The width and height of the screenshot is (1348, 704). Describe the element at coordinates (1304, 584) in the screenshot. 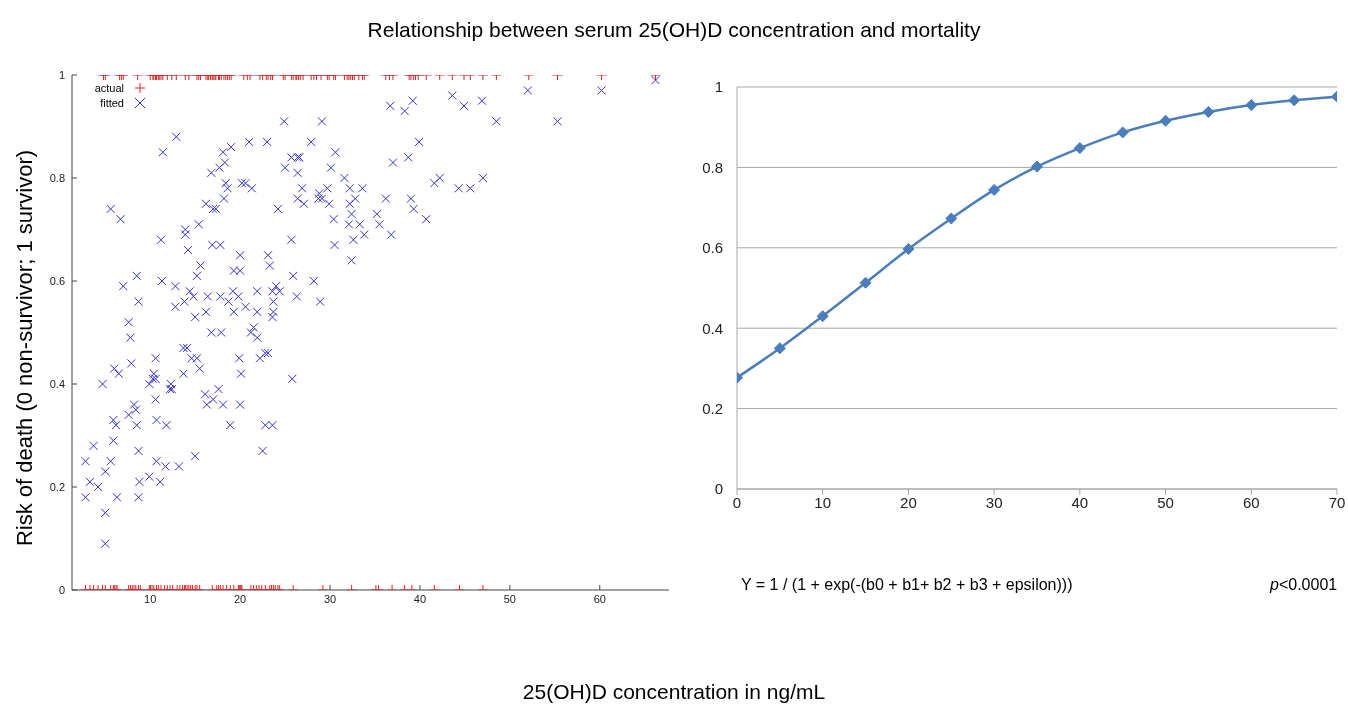

I see `text: p<0.0001` at that location.